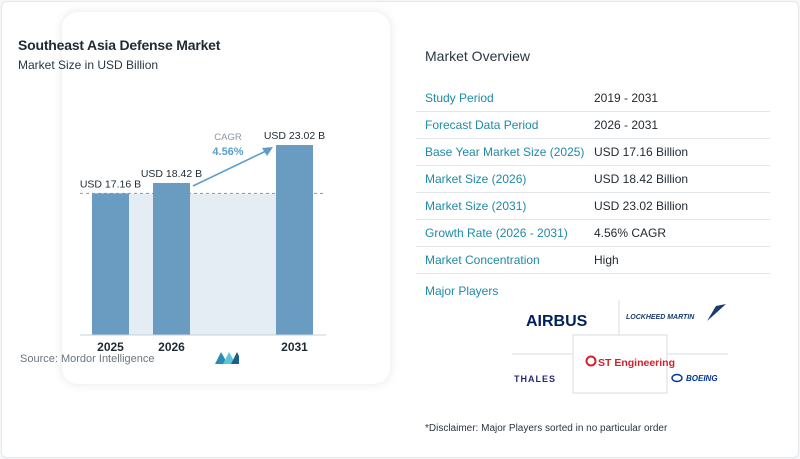 The image size is (800, 459). What do you see at coordinates (641, 152) in the screenshot?
I see `overview-value: USD 17.16 Billion` at bounding box center [641, 152].